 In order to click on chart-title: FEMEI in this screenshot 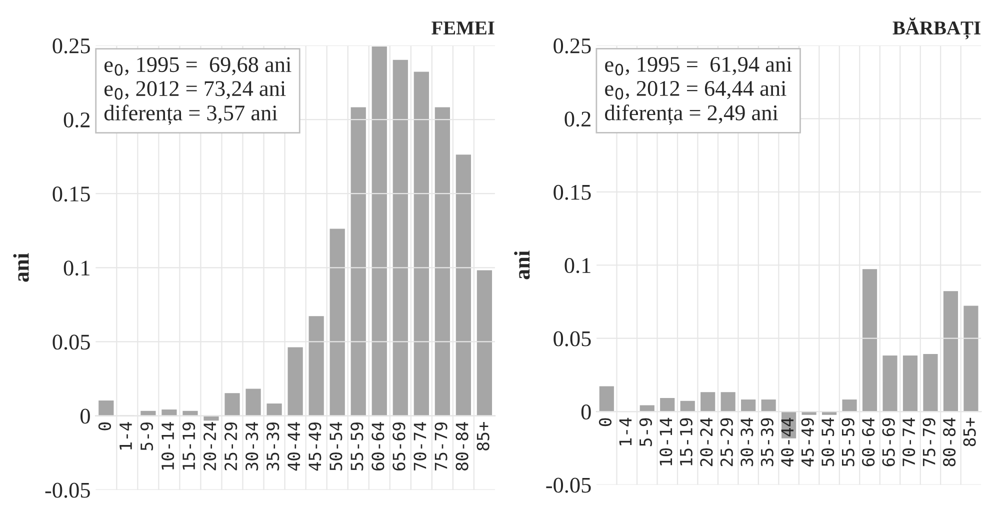, I will do `click(463, 28)`.